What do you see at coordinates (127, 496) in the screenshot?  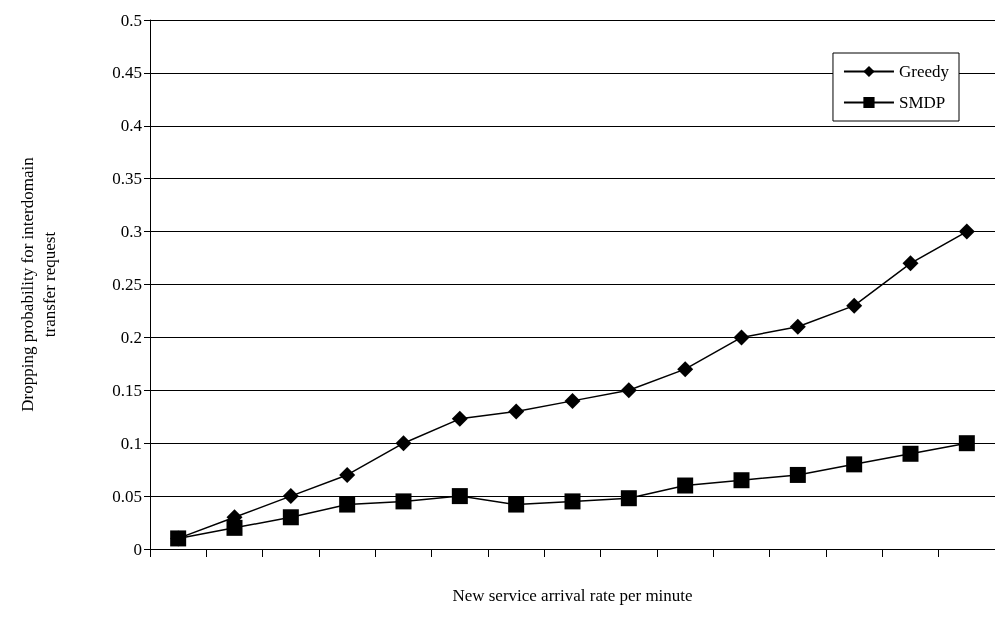 I see `y-tick-label: 0.05` at bounding box center [127, 496].